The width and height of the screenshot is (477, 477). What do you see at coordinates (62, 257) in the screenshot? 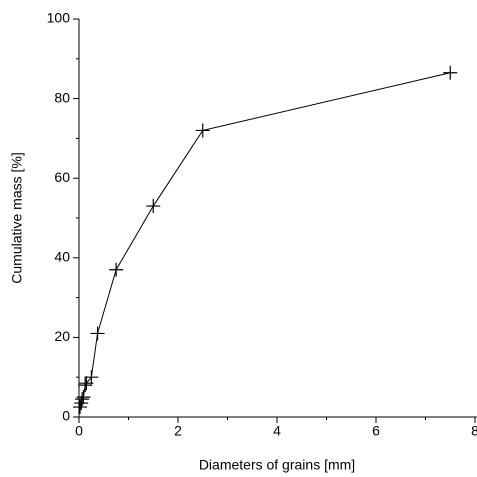
I see `y-tick-label: 40` at bounding box center [62, 257].